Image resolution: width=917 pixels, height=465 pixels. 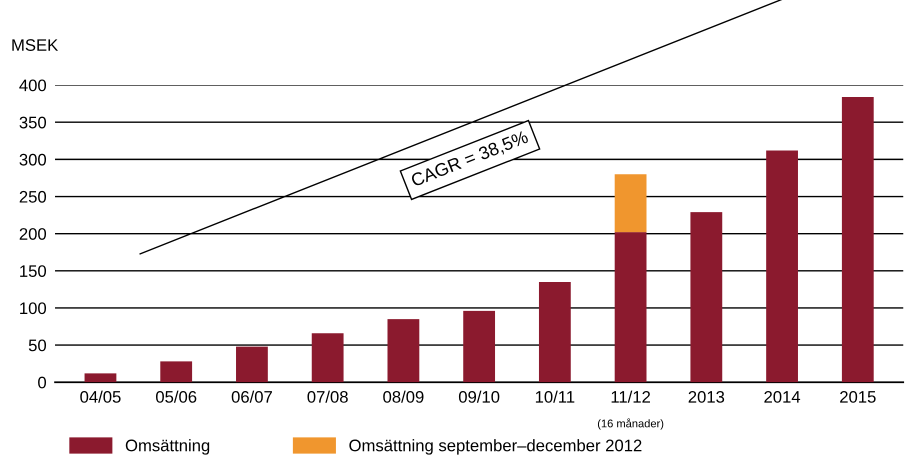 I want to click on y-tick-label: 250, so click(x=33, y=196).